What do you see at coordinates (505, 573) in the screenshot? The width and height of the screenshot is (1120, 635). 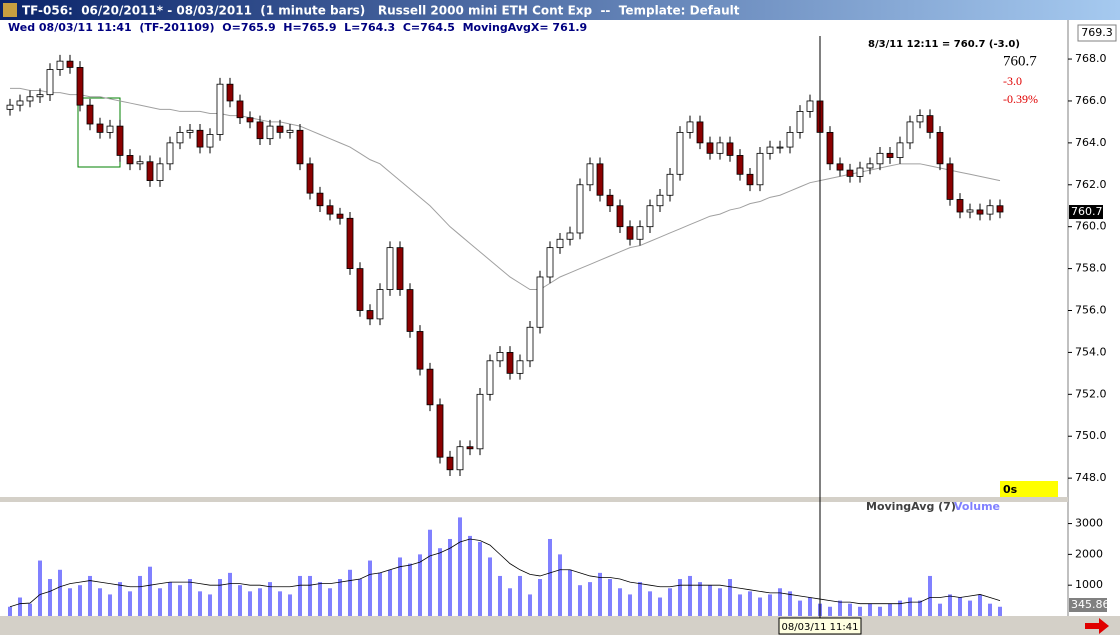 I see `volume-average-line` at bounding box center [505, 573].